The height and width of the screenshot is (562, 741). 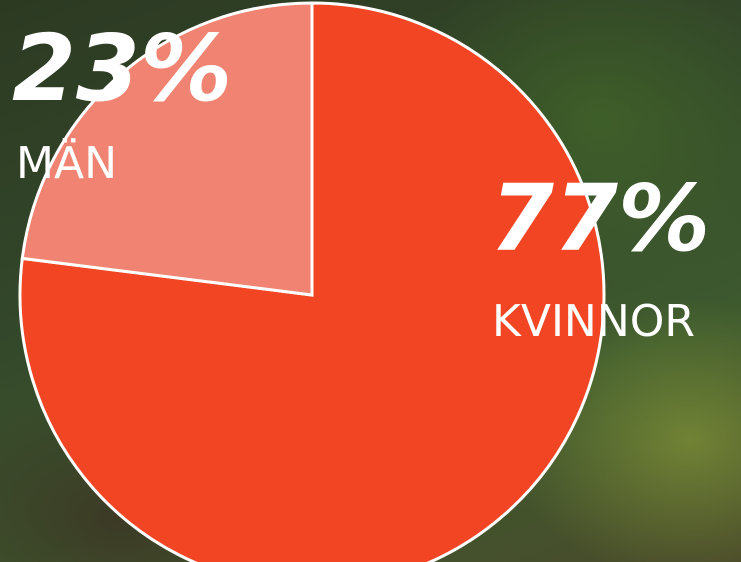 I want to click on value-label: 23%, so click(x=122, y=68).